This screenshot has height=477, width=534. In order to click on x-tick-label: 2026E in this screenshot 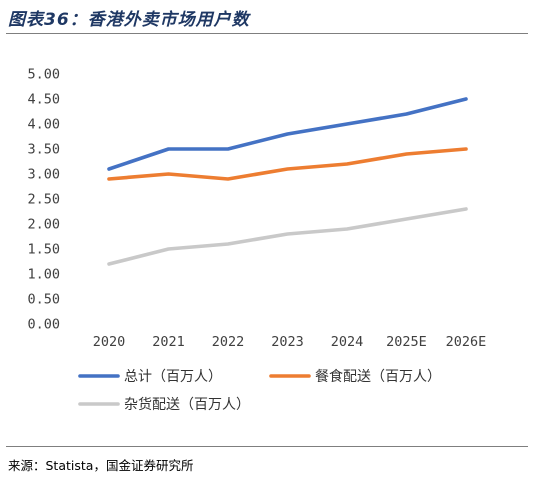, I will do `click(466, 342)`.